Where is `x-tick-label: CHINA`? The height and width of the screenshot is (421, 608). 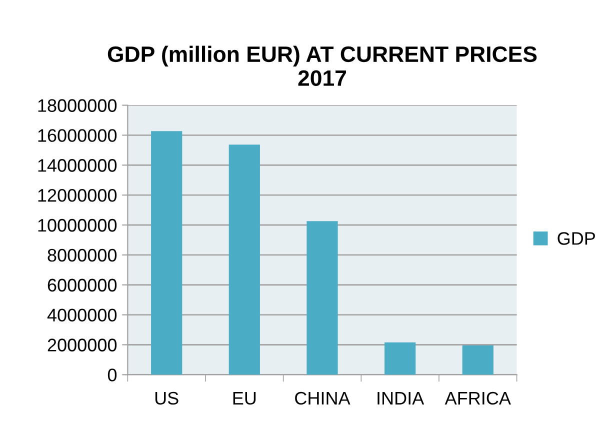
x-tick-label: CHINA is located at coordinates (322, 398).